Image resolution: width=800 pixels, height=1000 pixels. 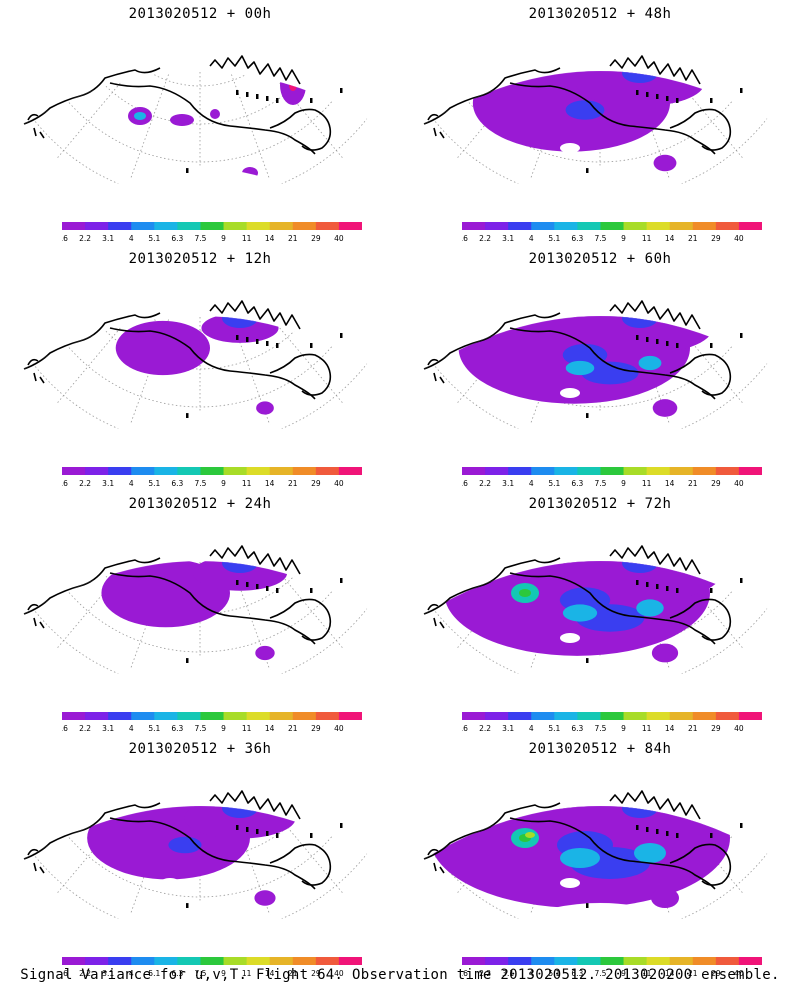 What do you see at coordinates (588, 121) in the screenshot?
I see `variance-field` at bounding box center [588, 121].